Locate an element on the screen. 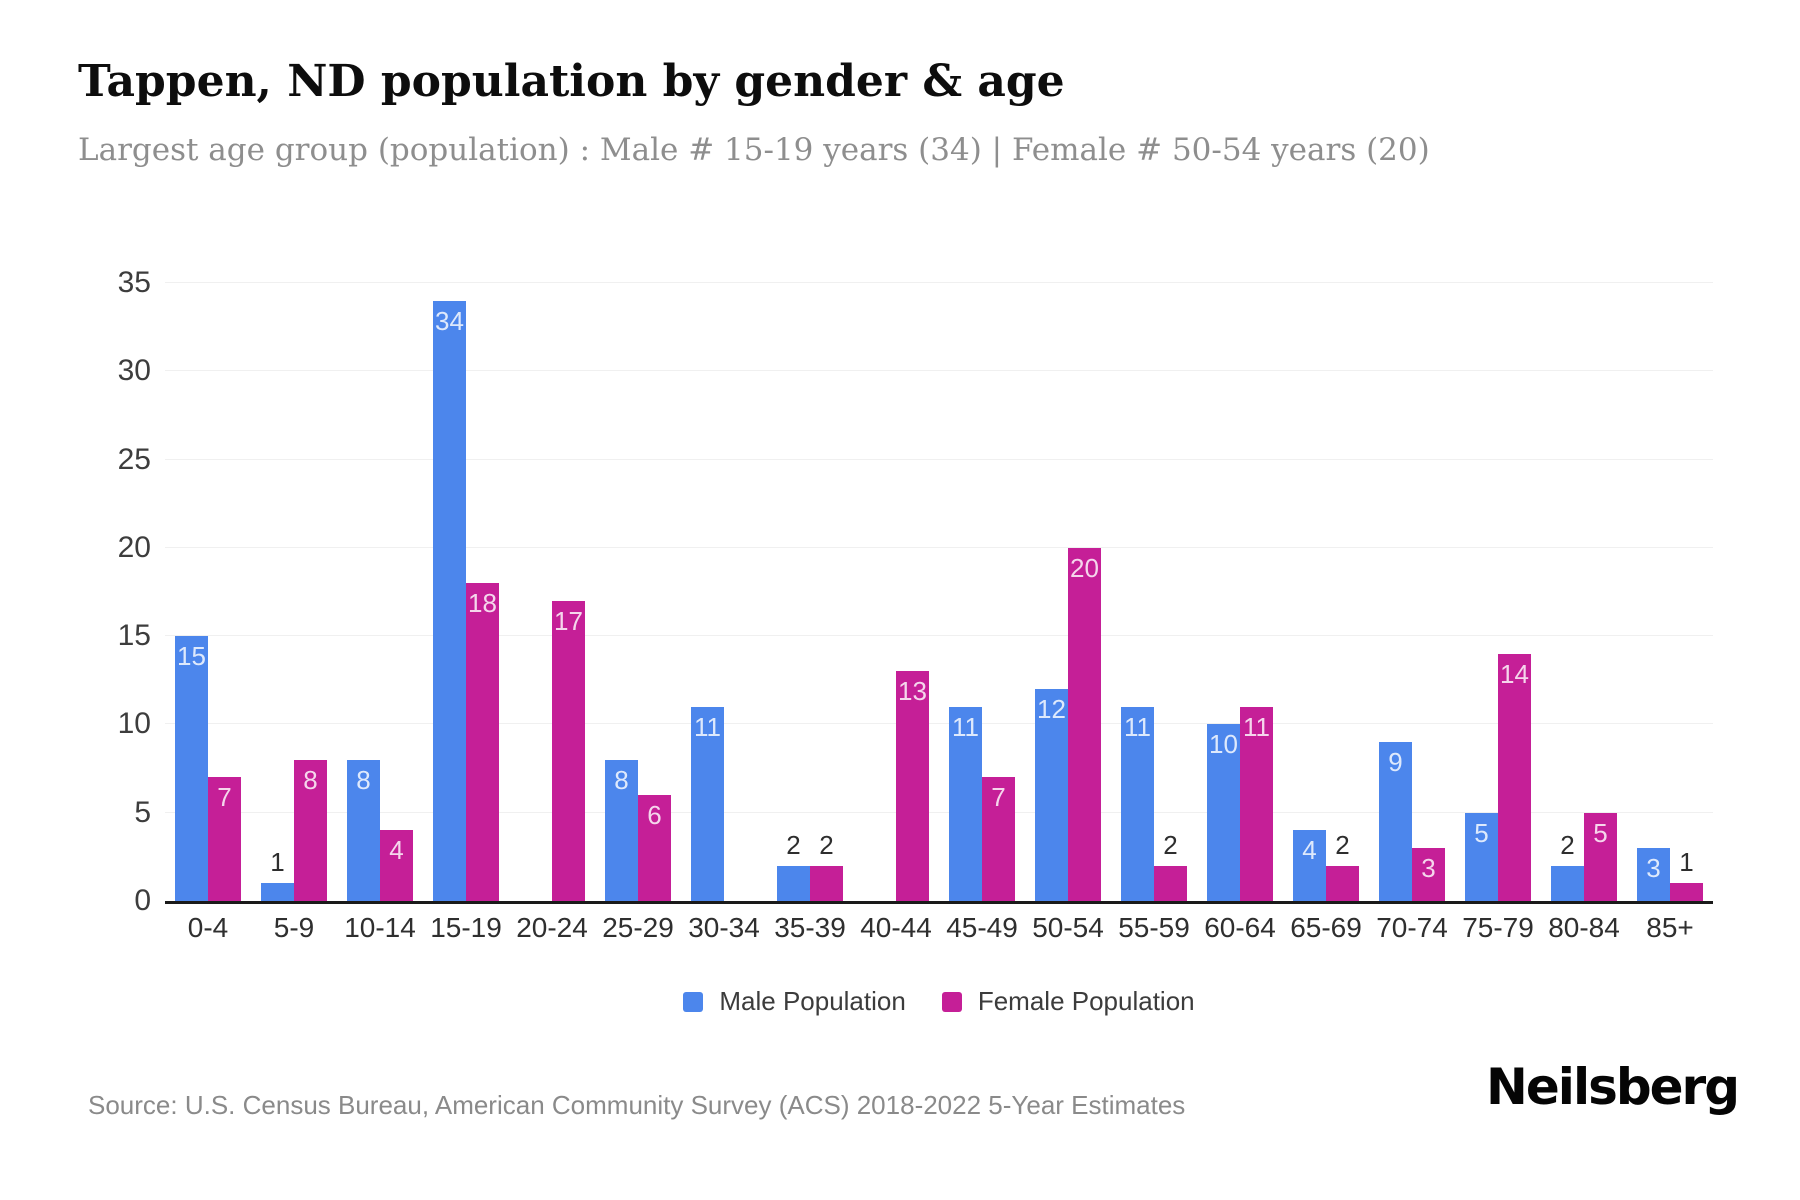  bar-male: 3 is located at coordinates (1653, 874).